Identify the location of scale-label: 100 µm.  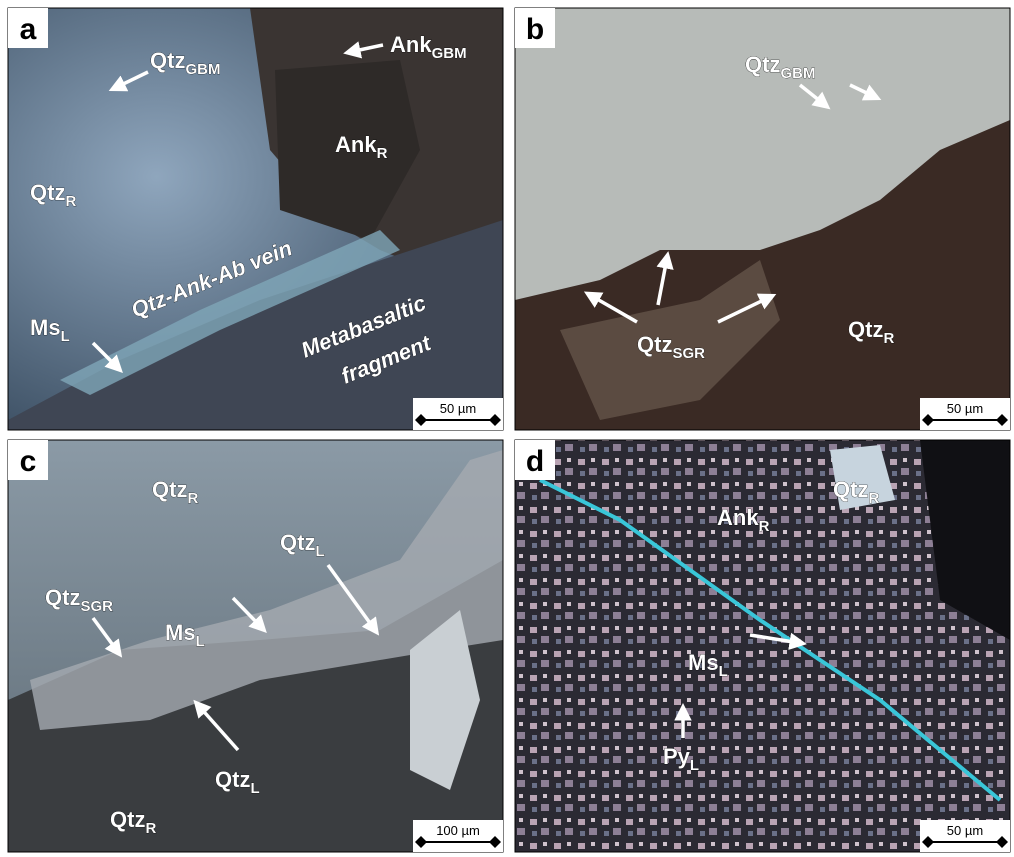
(458, 830).